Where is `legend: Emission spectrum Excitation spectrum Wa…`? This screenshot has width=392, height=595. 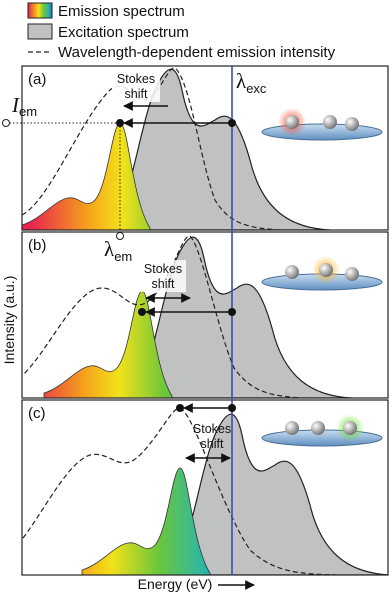
legend: Emission spectrum Excitation spectrum Wa… is located at coordinates (181, 31).